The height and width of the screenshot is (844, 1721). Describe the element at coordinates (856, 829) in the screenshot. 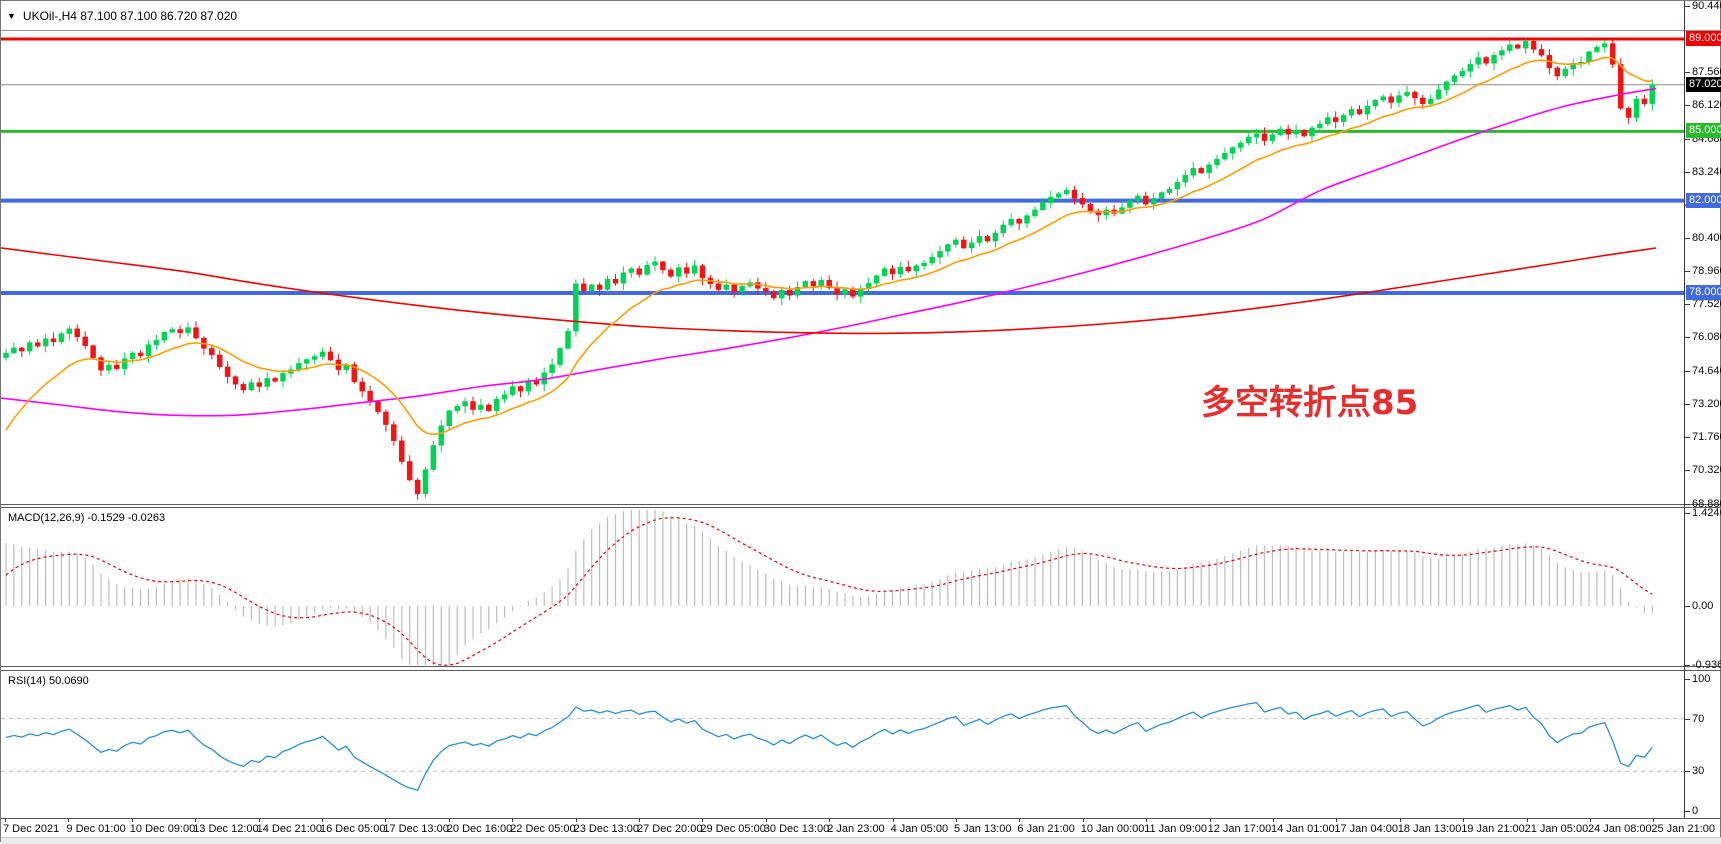

I see `time-tick-label: 2 Jan 23:00` at that location.